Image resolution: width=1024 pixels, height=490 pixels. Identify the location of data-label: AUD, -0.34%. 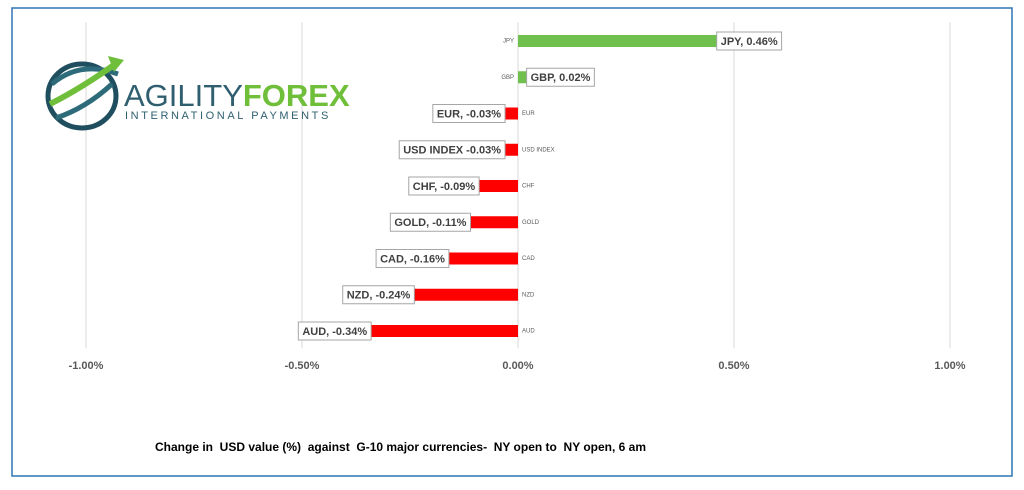
(334, 331).